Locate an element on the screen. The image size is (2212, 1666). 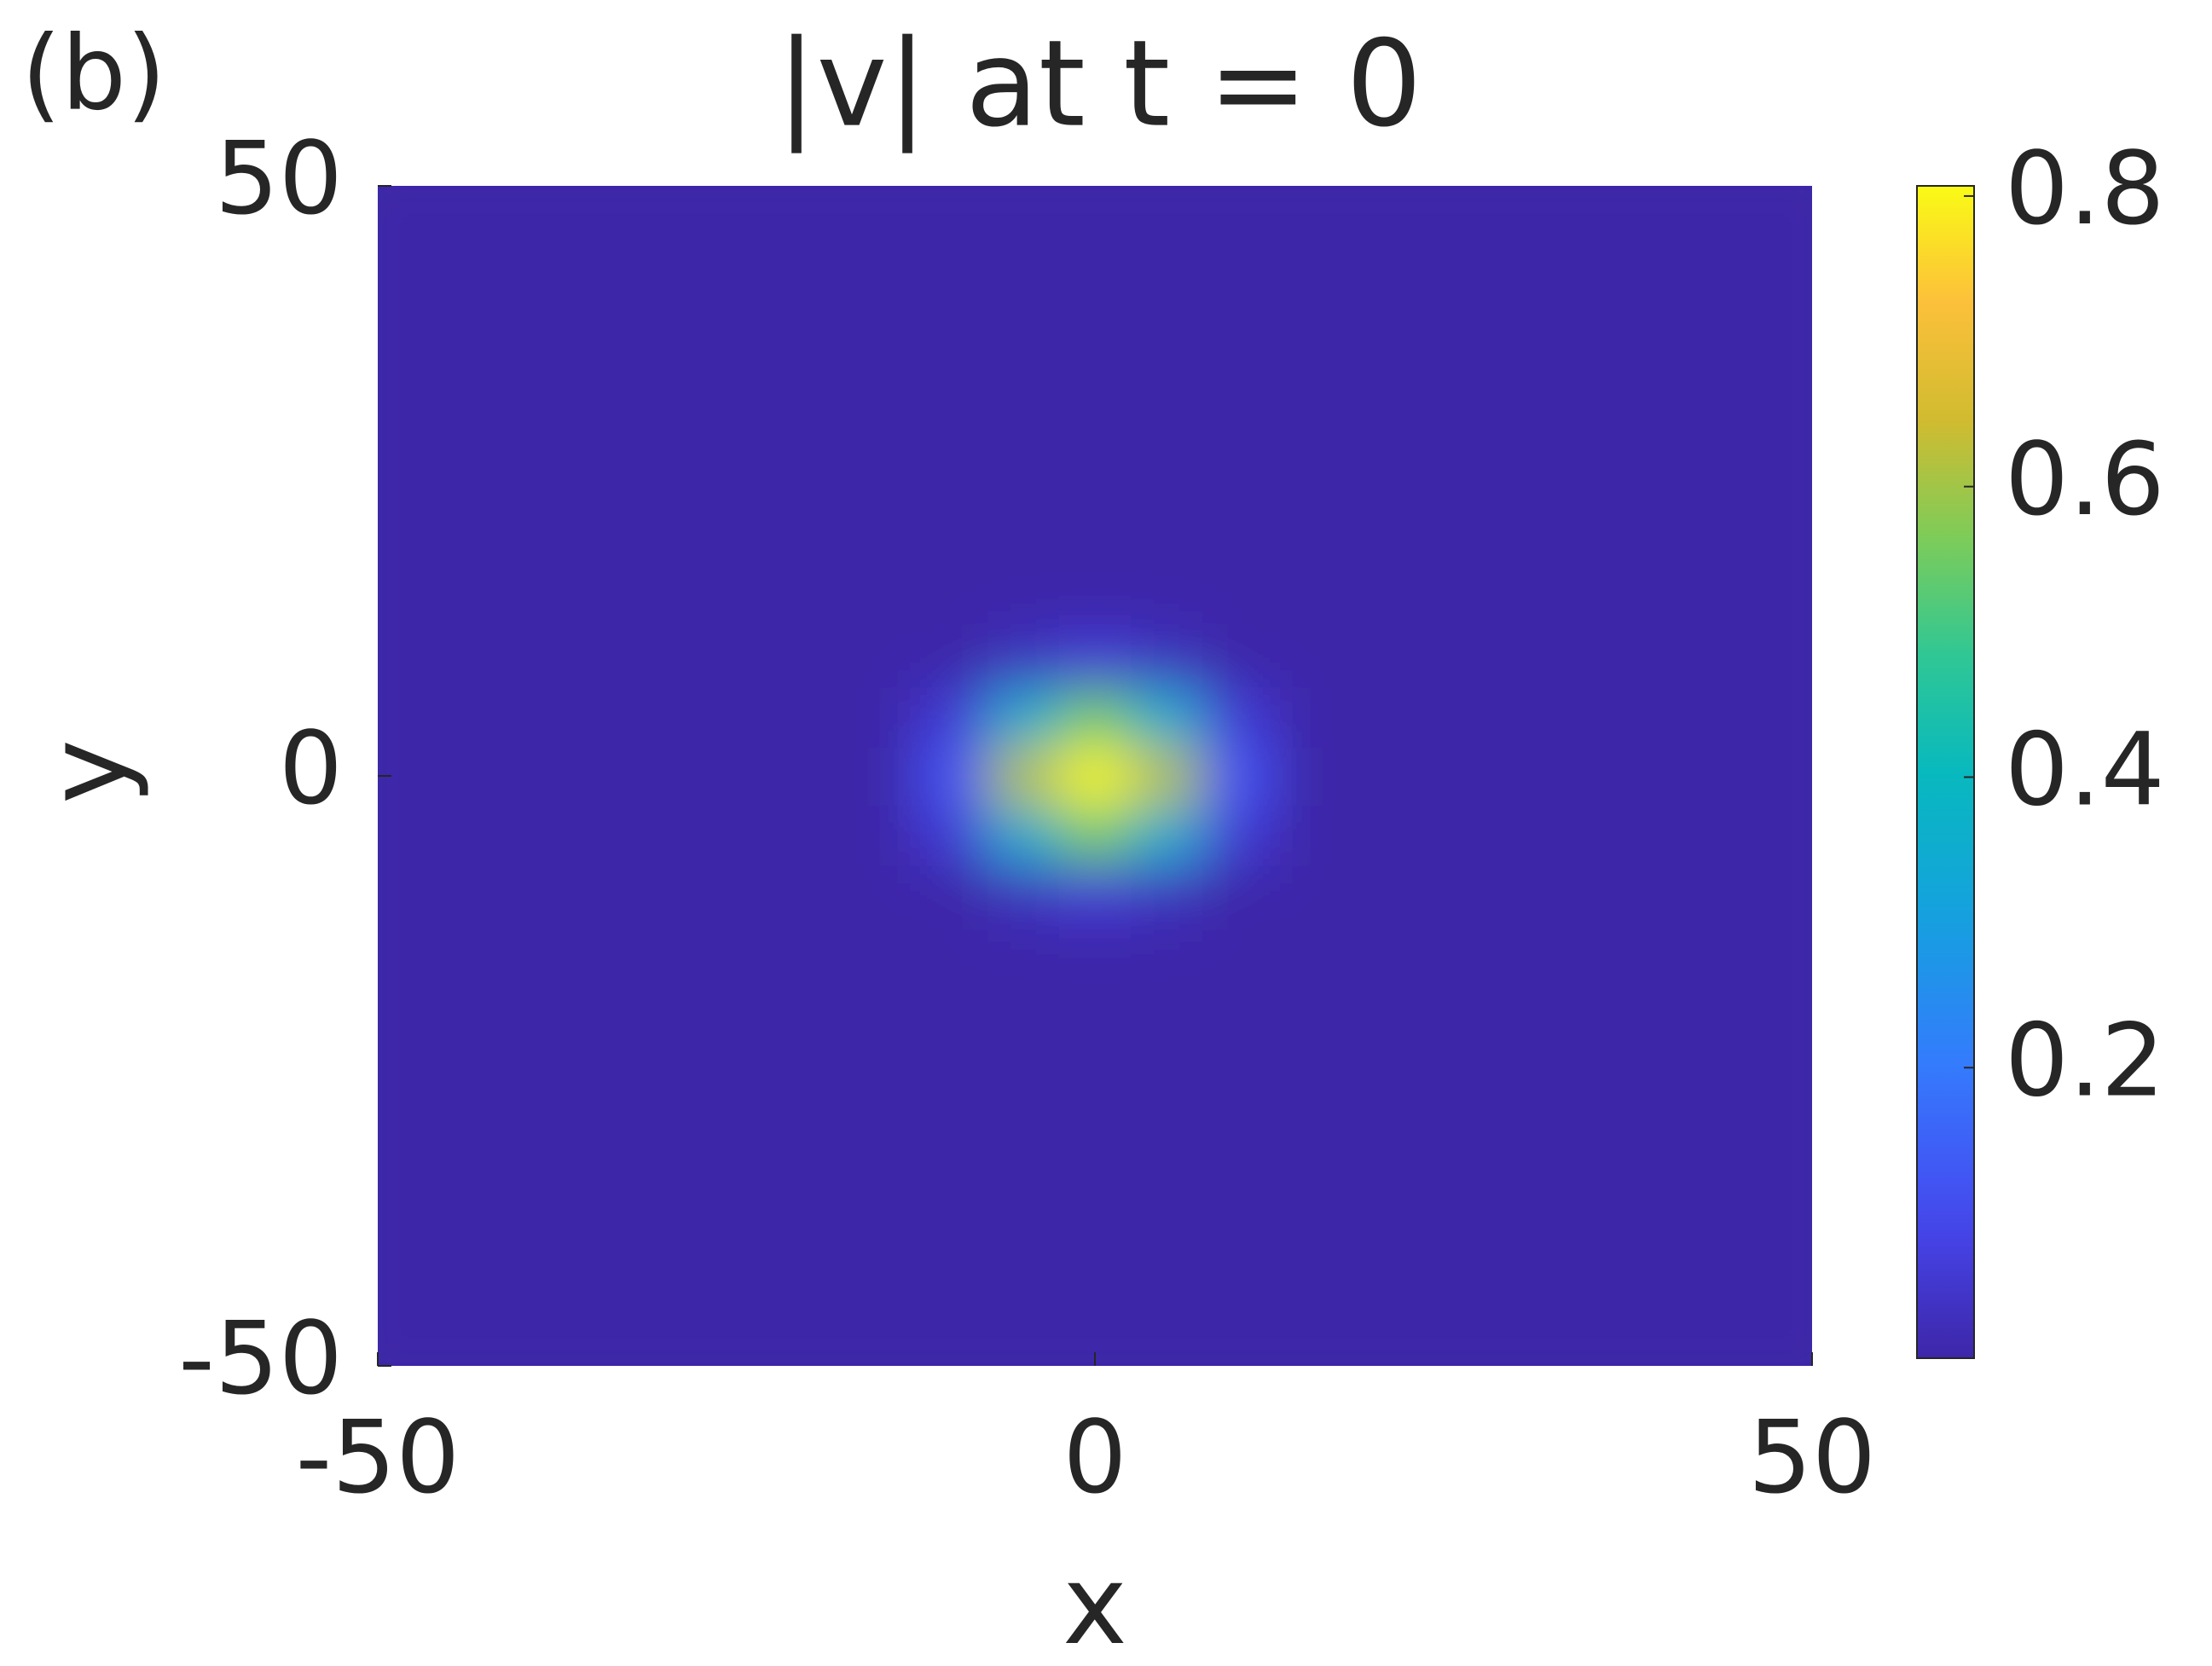
colorbar is located at coordinates (1945, 772).